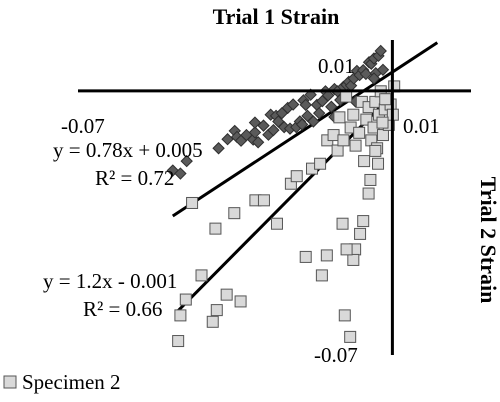  Describe the element at coordinates (336, 66) in the screenshot. I see `y-tick-label-max: 0.01` at that location.